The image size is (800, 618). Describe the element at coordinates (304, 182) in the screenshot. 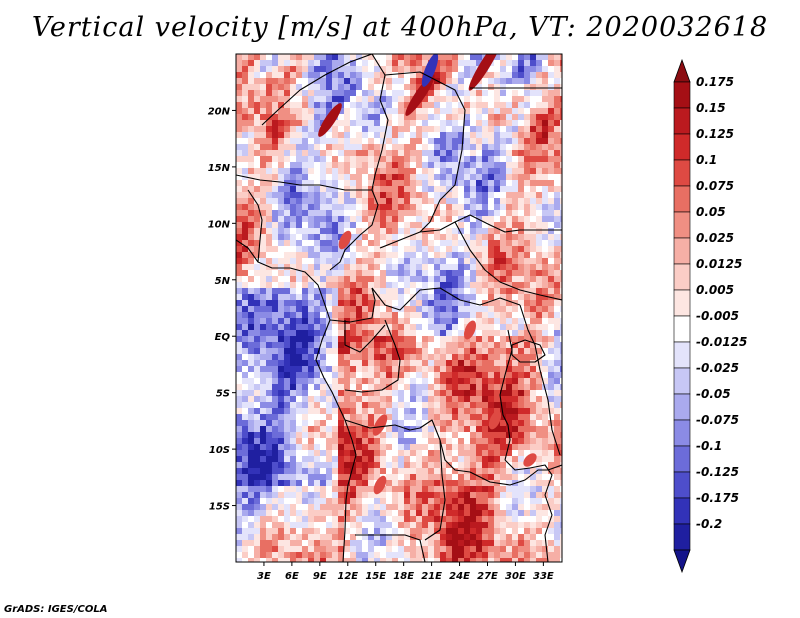

I see `border-niger-nigeria` at that location.